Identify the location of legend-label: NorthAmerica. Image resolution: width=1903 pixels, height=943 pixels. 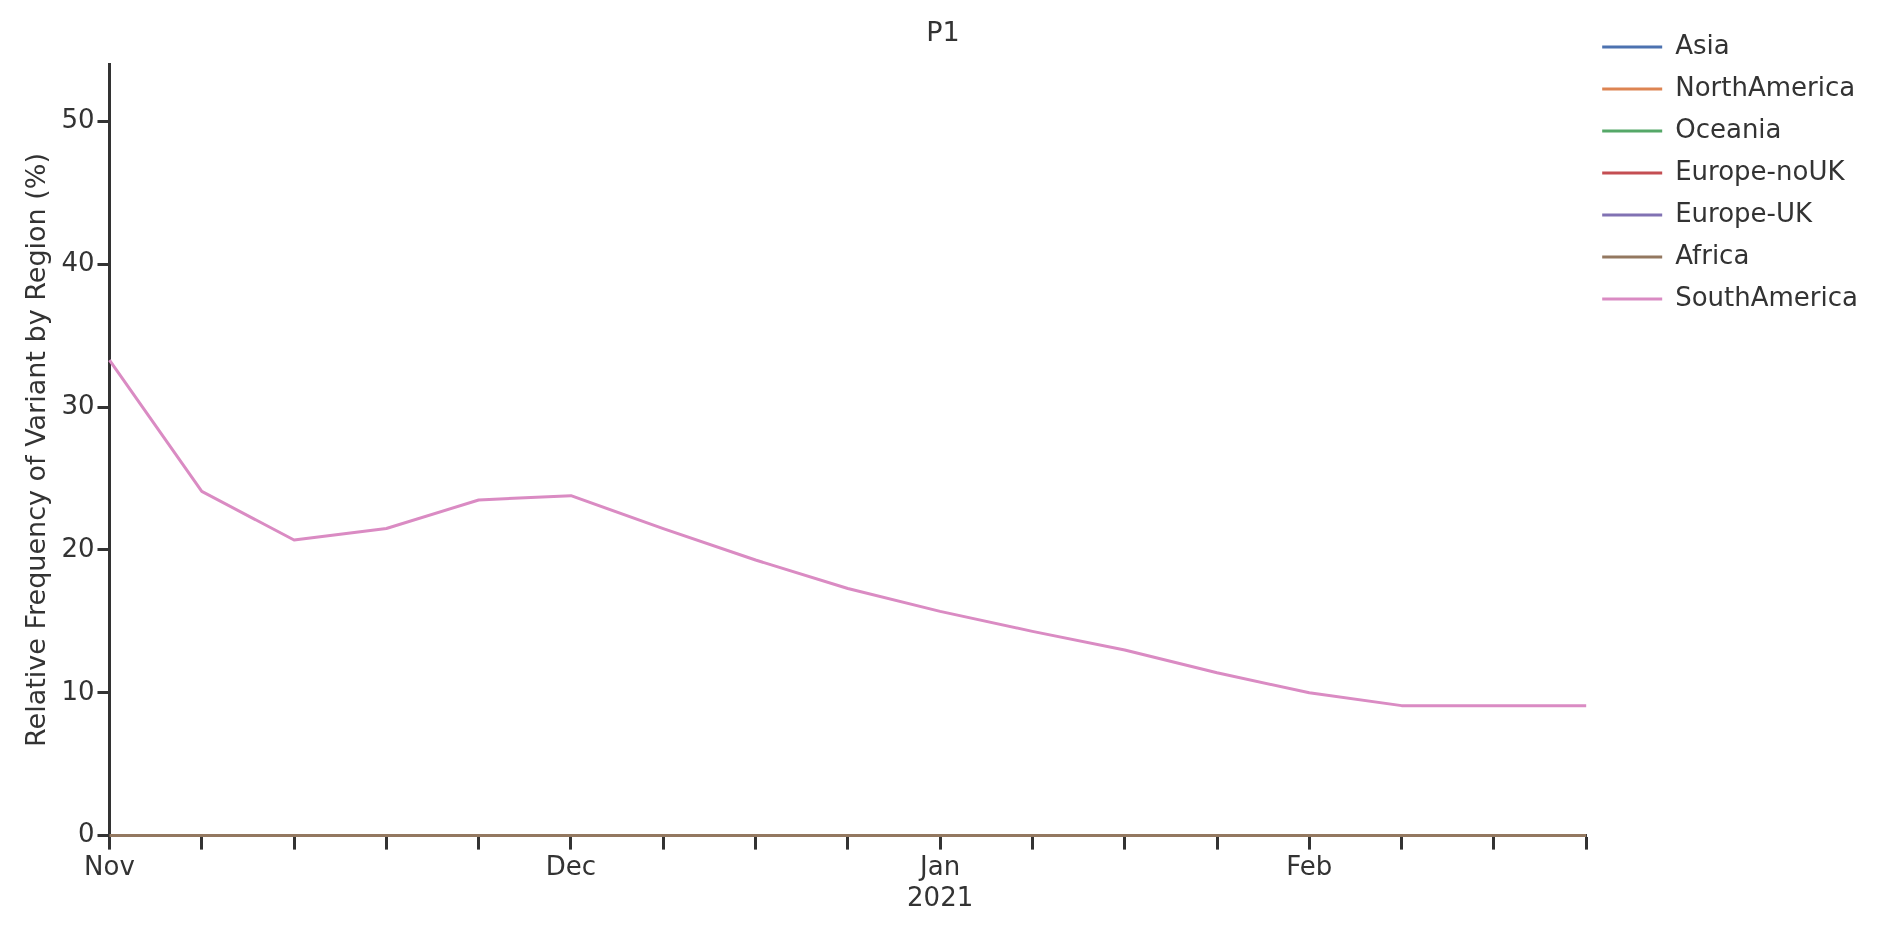
(1765, 86).